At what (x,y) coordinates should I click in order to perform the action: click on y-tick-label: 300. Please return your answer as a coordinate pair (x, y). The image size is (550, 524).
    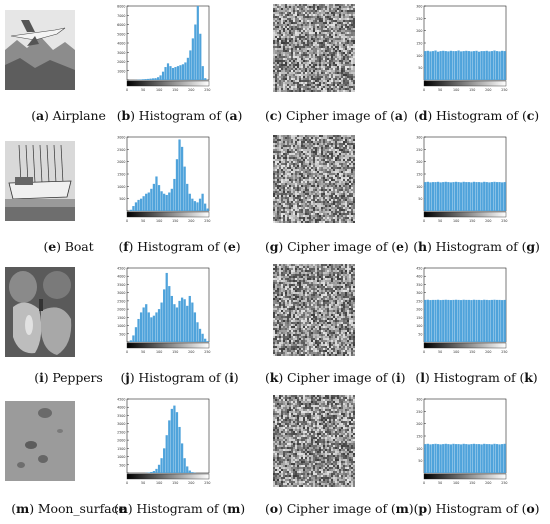
    Looking at the image, I should click on (419, 7).